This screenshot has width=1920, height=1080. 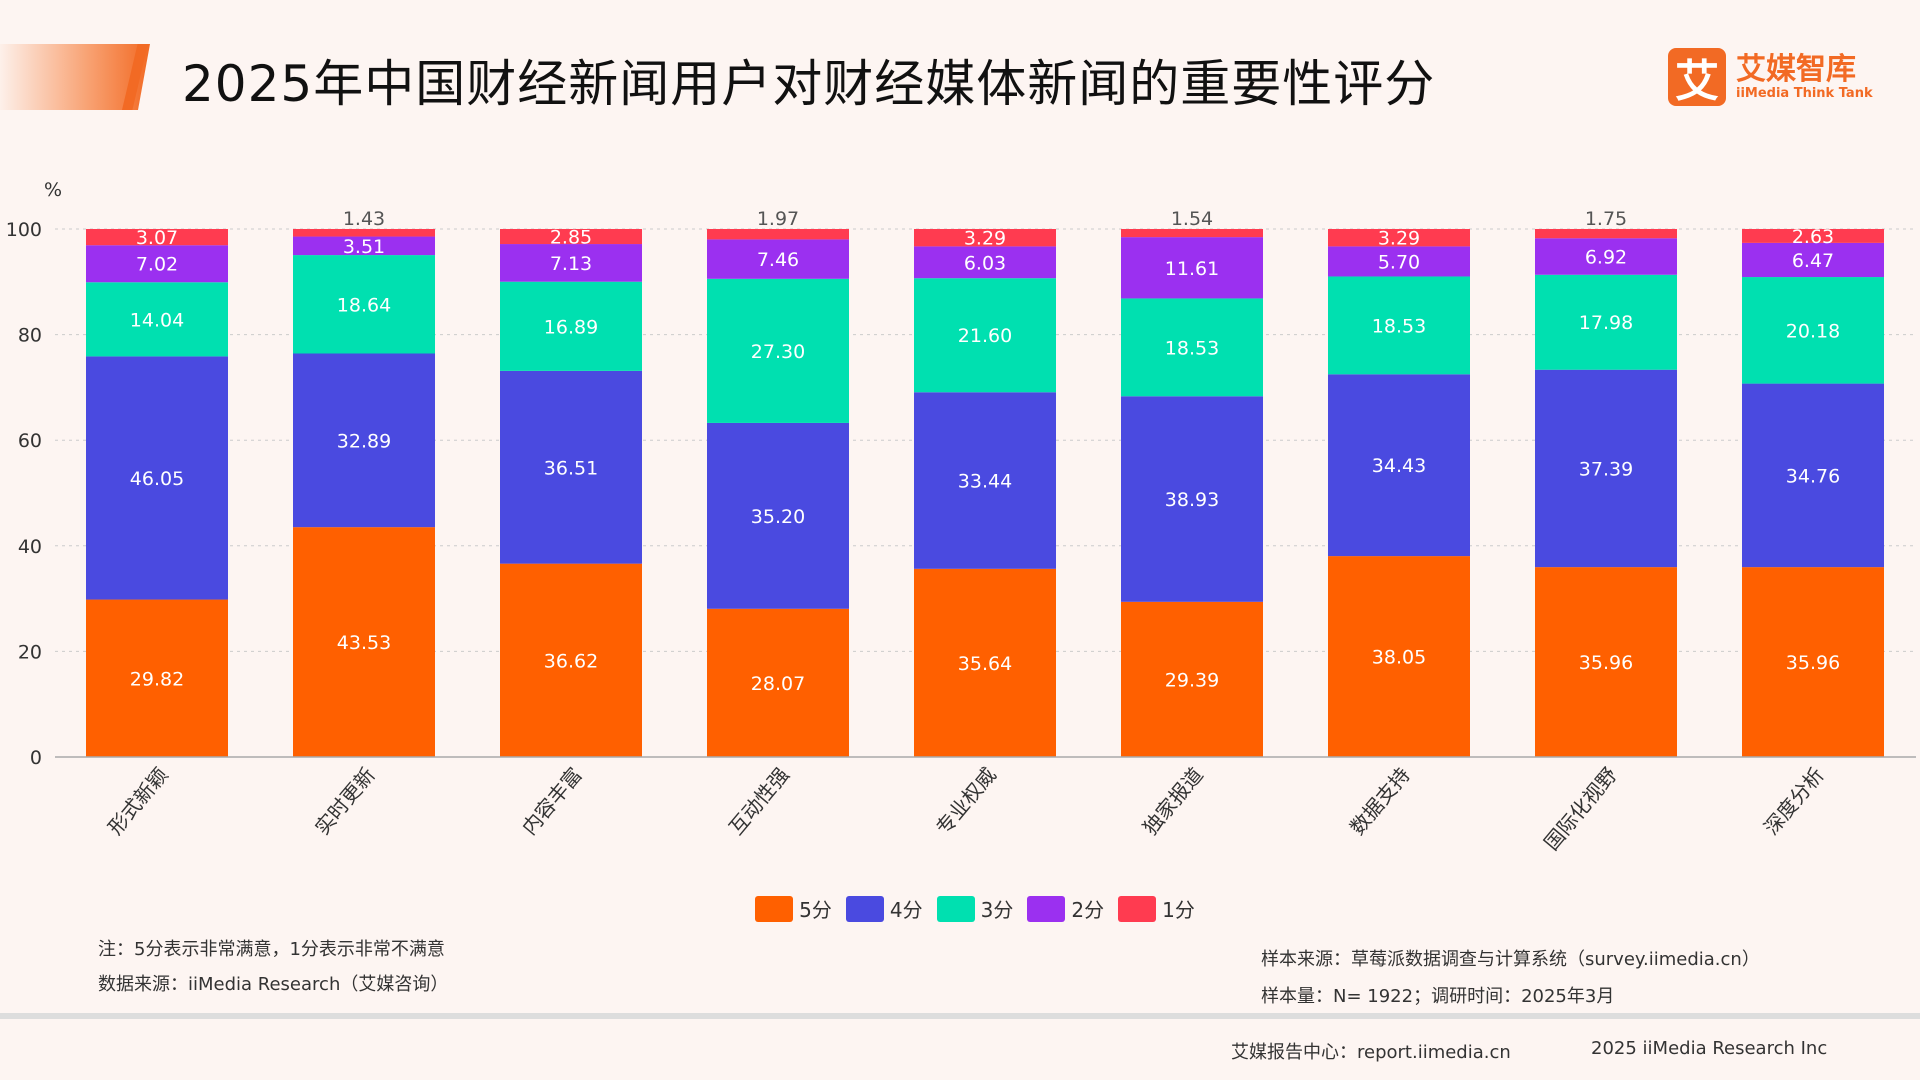 What do you see at coordinates (778, 219) in the screenshot?
I see `data-label: 1.97` at bounding box center [778, 219].